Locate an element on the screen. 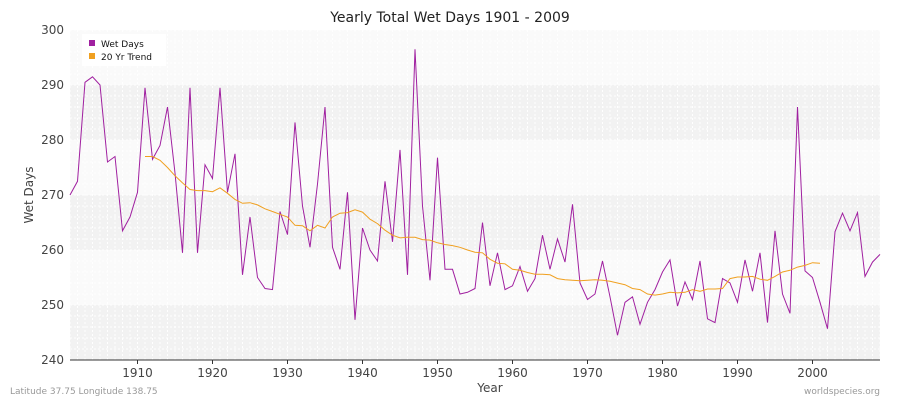 The width and height of the screenshot is (900, 400). x-tick-label: 1910 is located at coordinates (137, 373).